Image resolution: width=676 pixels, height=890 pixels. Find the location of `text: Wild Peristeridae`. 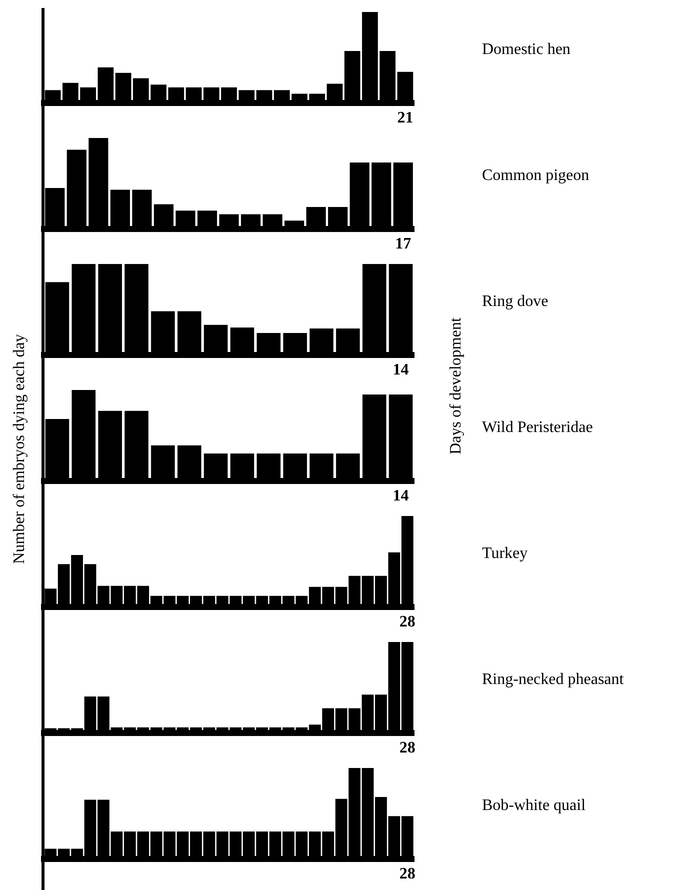

text: Wild Peristeridae is located at coordinates (537, 427).